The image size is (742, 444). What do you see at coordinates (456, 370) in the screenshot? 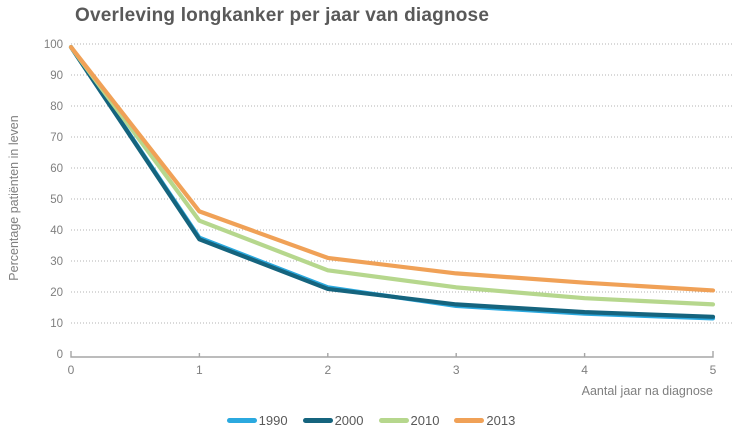
I see `x-tick-label: 3` at bounding box center [456, 370].